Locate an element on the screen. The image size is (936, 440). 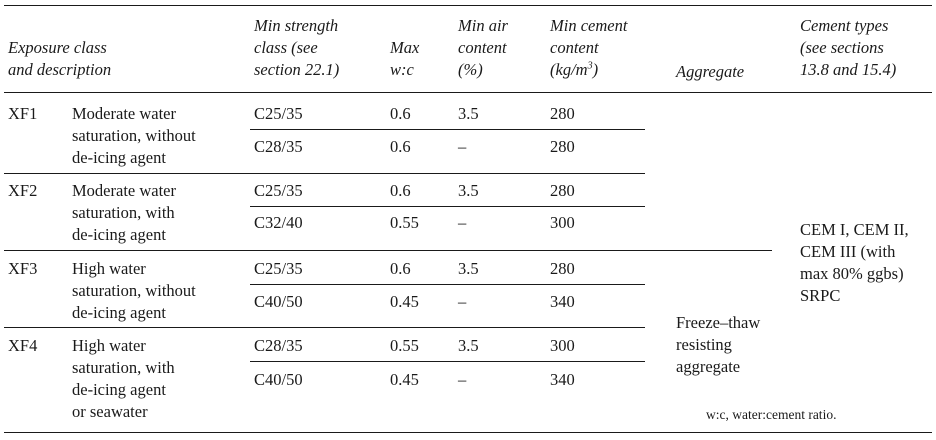
aggregate-value-1: Freeze–thaw is located at coordinates (718, 322).